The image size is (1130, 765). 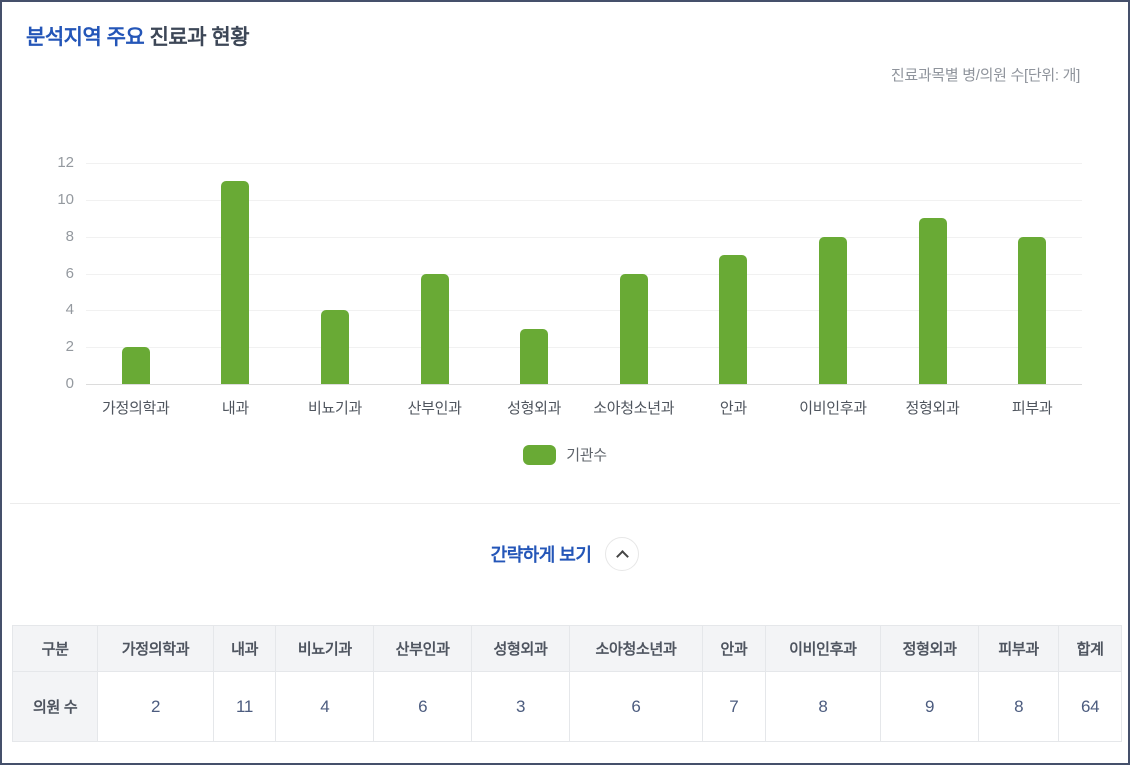 What do you see at coordinates (584, 311) in the screenshot?
I see `gridline-y4` at bounding box center [584, 311].